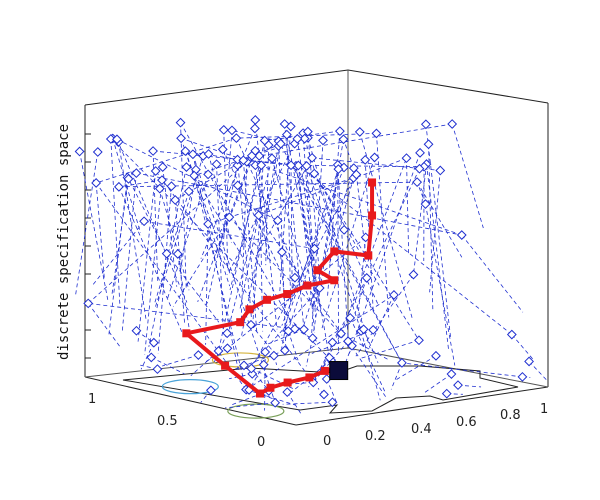  Describe the element at coordinates (316, 87) in the screenshot. I see `back-top-edges` at that location.